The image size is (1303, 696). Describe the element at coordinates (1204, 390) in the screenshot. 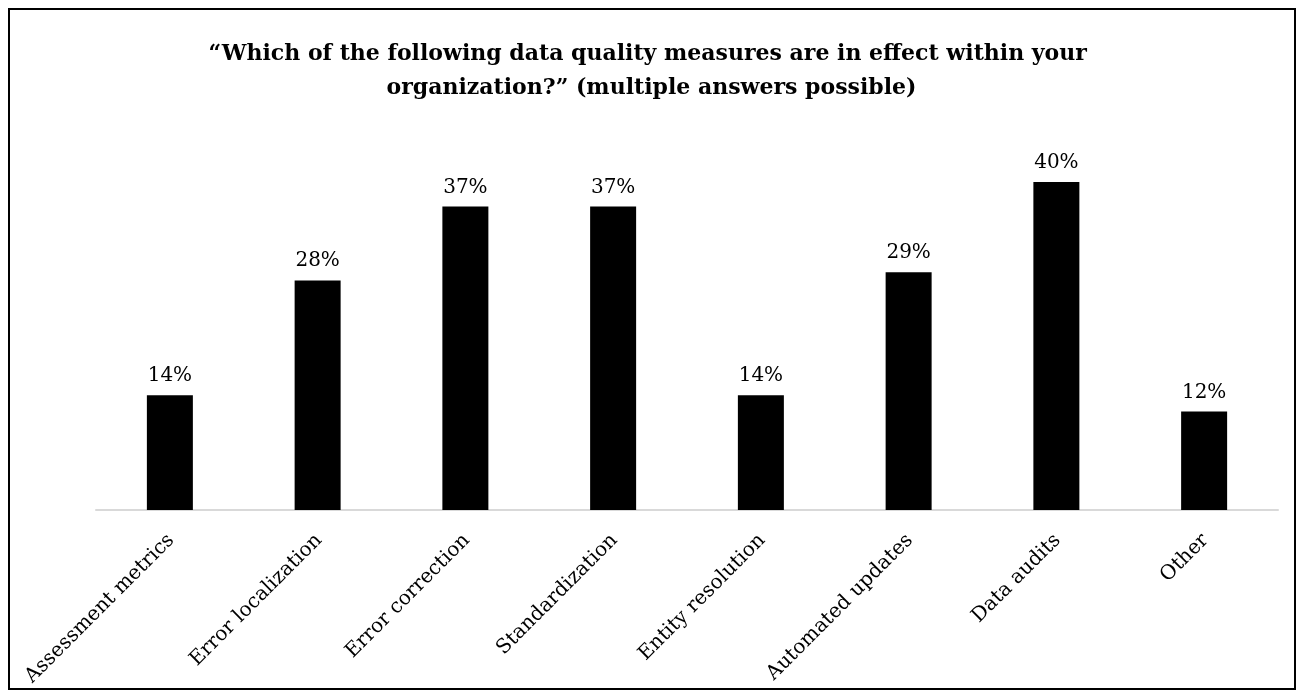

I see `data-label: 12%` at that location.